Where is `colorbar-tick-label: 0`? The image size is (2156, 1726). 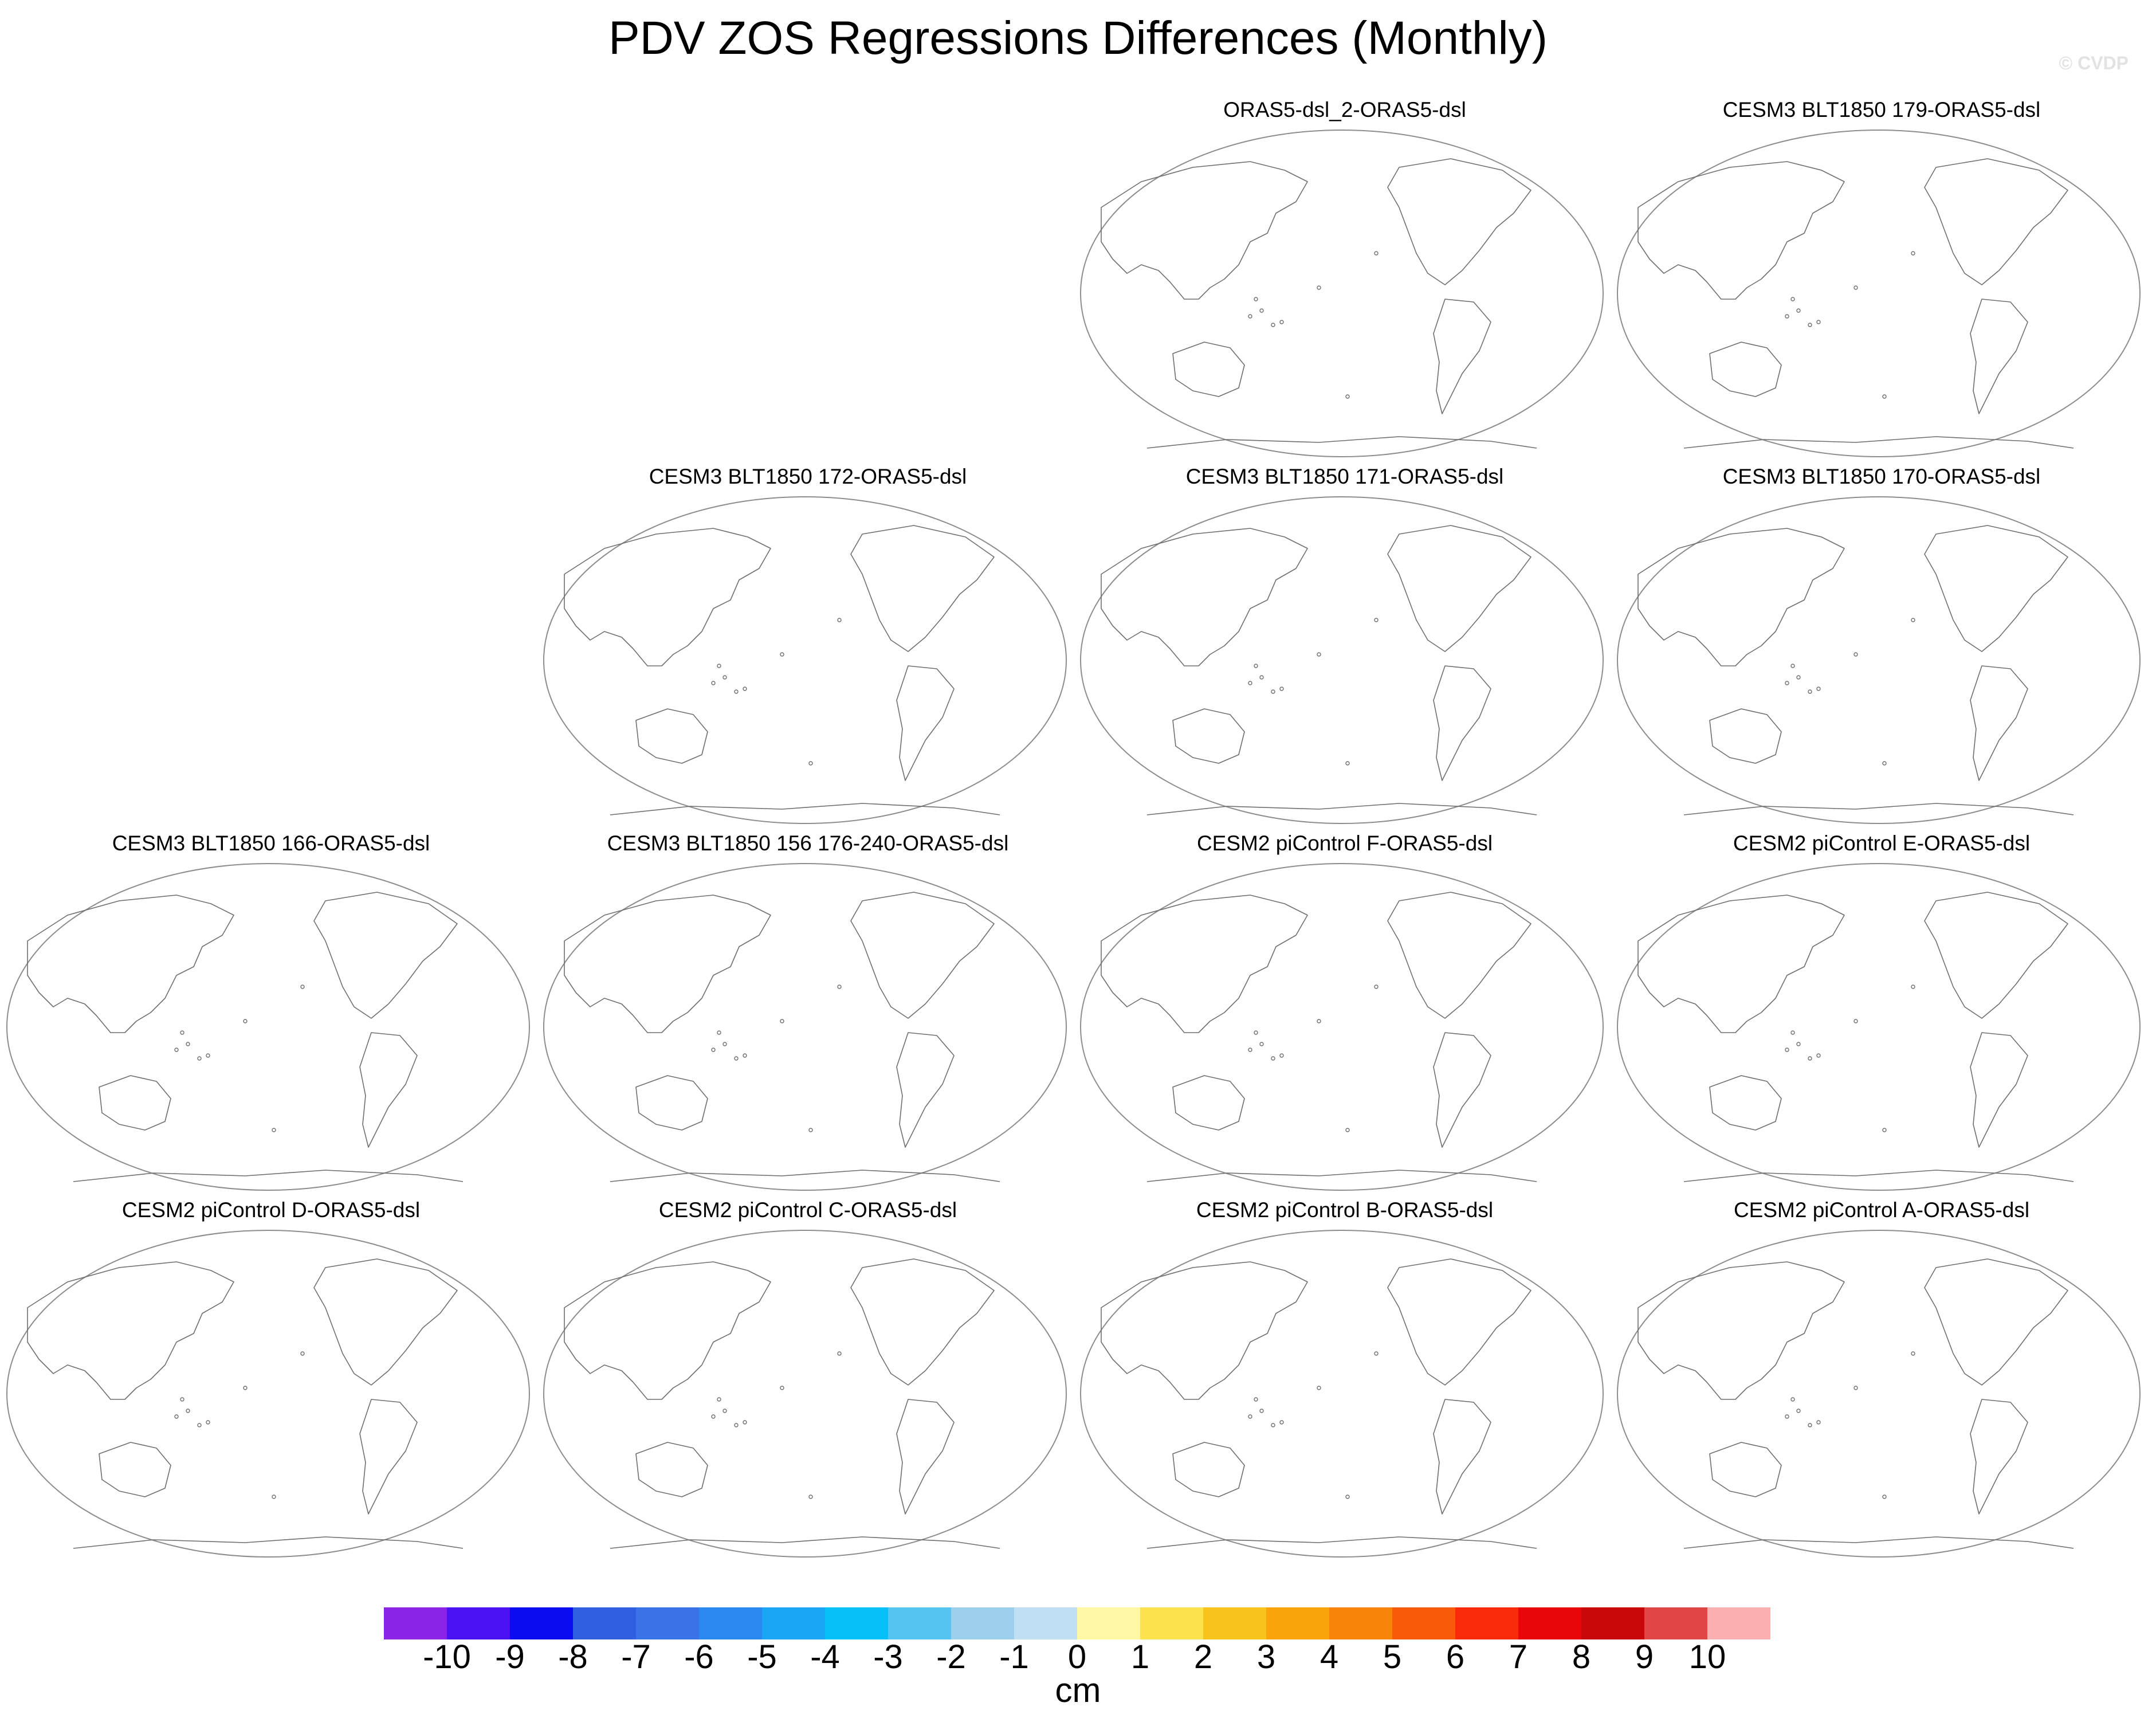
colorbar-tick-label: 0 is located at coordinates (1077, 1654).